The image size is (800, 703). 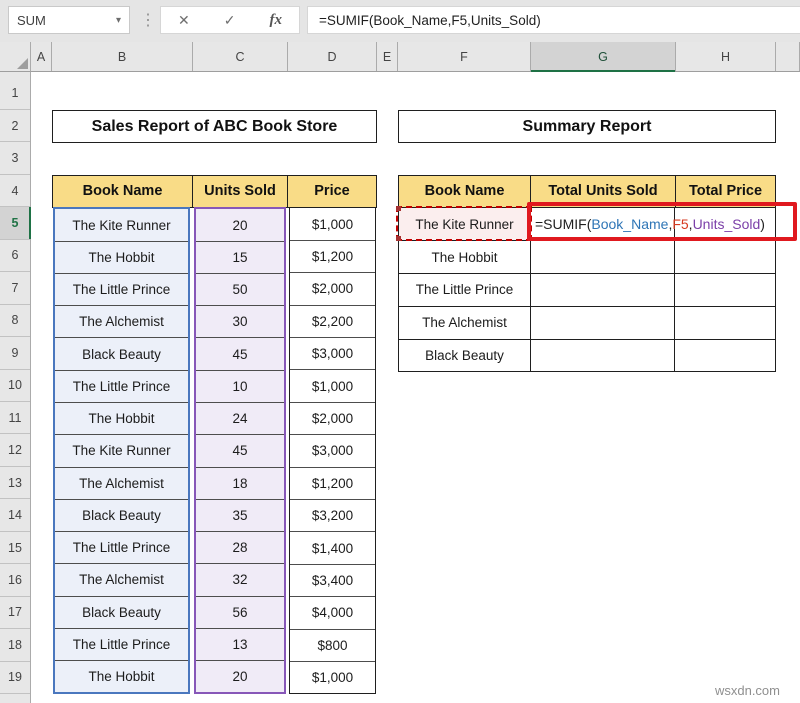 I want to click on sales-units-sold-cell: 35, so click(x=240, y=516).